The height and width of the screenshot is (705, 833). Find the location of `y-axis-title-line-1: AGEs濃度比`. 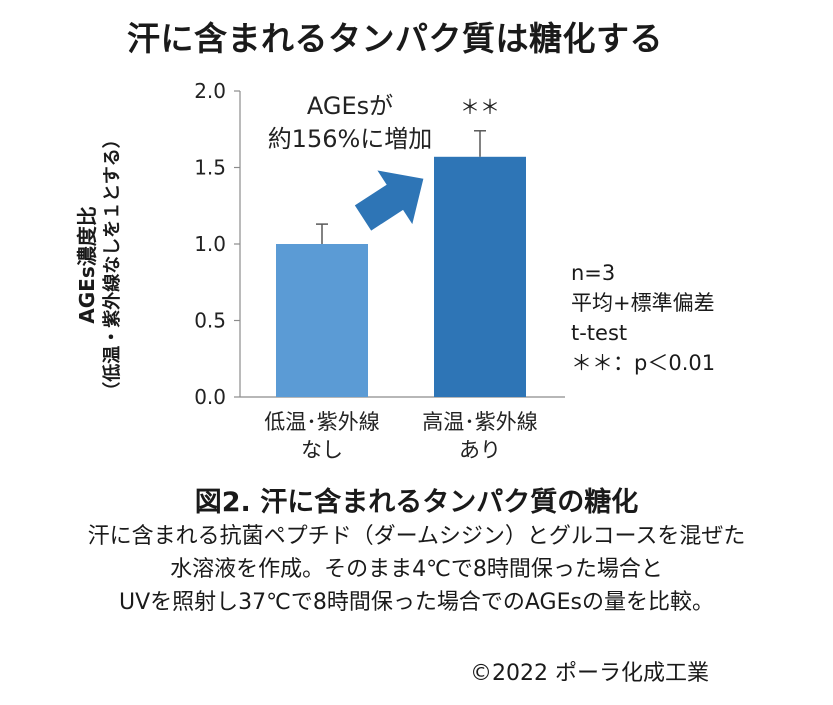

y-axis-title-line-1: AGEs濃度比 is located at coordinates (87, 265).